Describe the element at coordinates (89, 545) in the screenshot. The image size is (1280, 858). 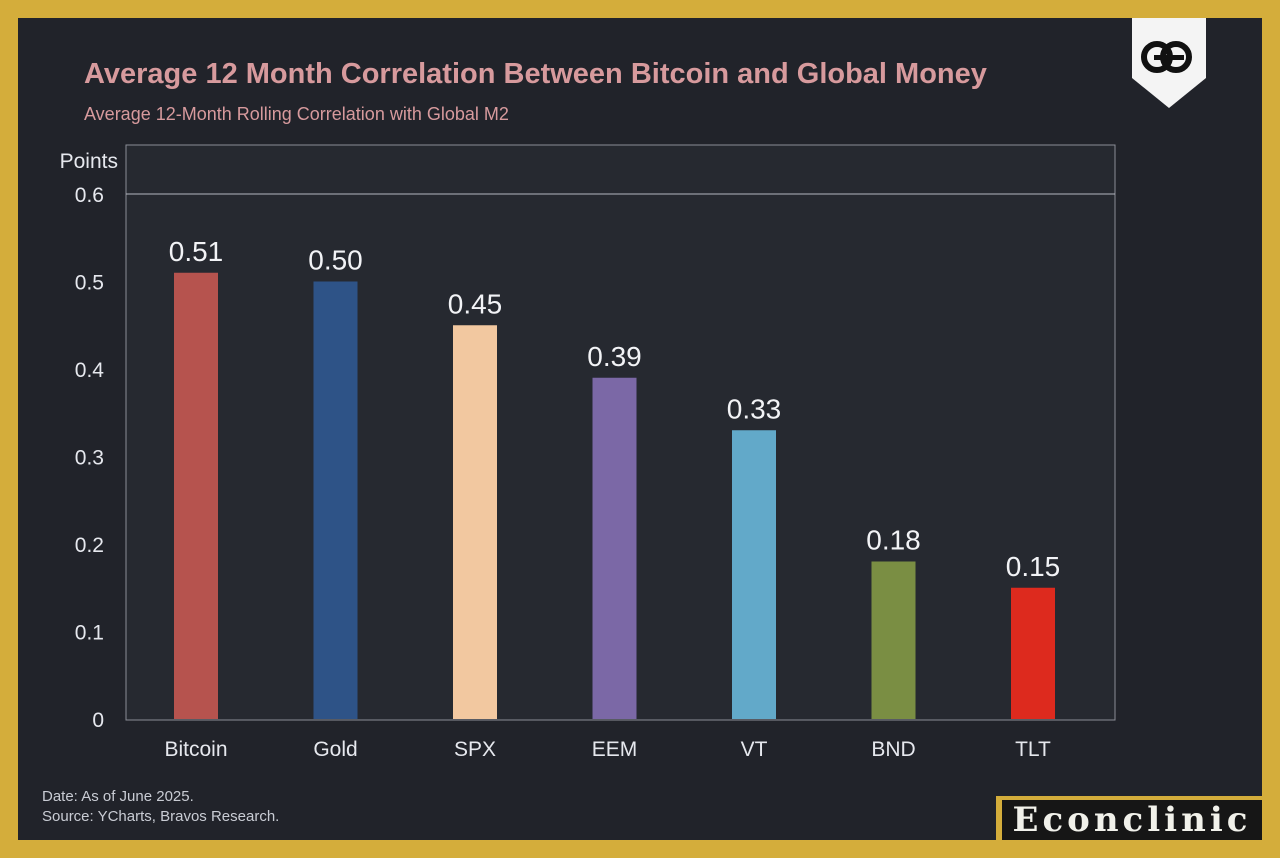
I see `y-tick-label: 0.2` at that location.